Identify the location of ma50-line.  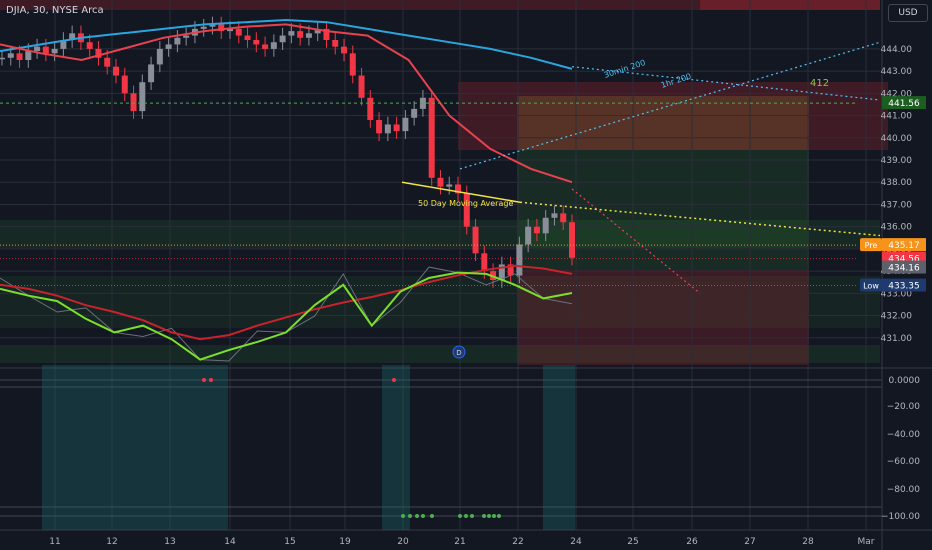
(461, 192).